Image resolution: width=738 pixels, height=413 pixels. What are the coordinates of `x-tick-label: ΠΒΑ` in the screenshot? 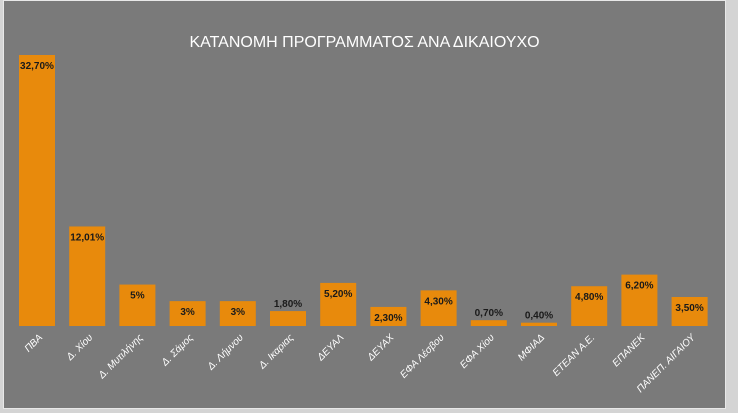 It's located at (34, 343).